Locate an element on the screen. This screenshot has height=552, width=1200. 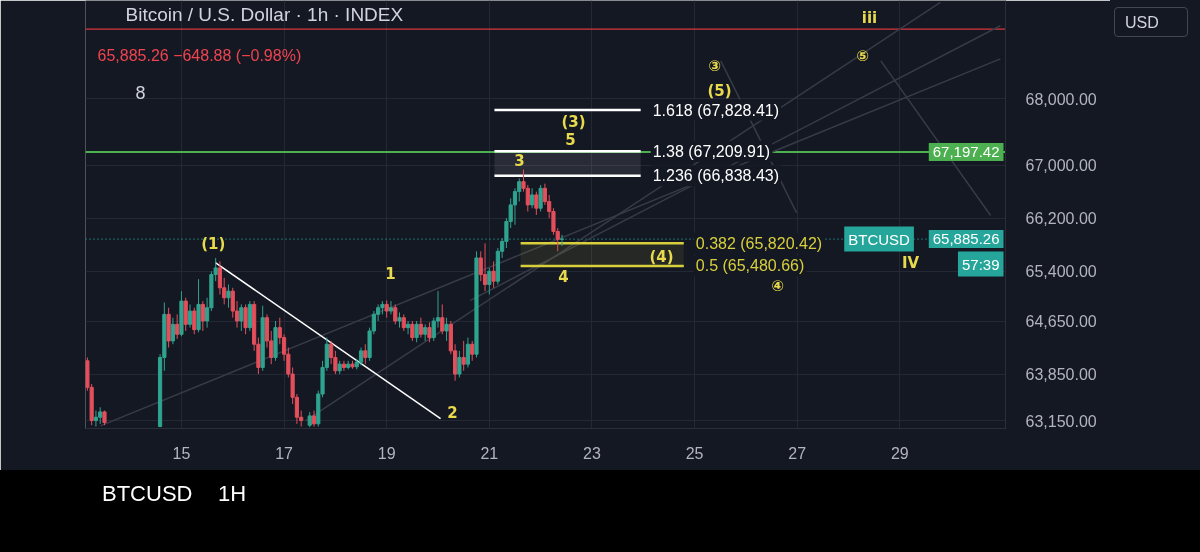
annotation: iii is located at coordinates (869, 17).